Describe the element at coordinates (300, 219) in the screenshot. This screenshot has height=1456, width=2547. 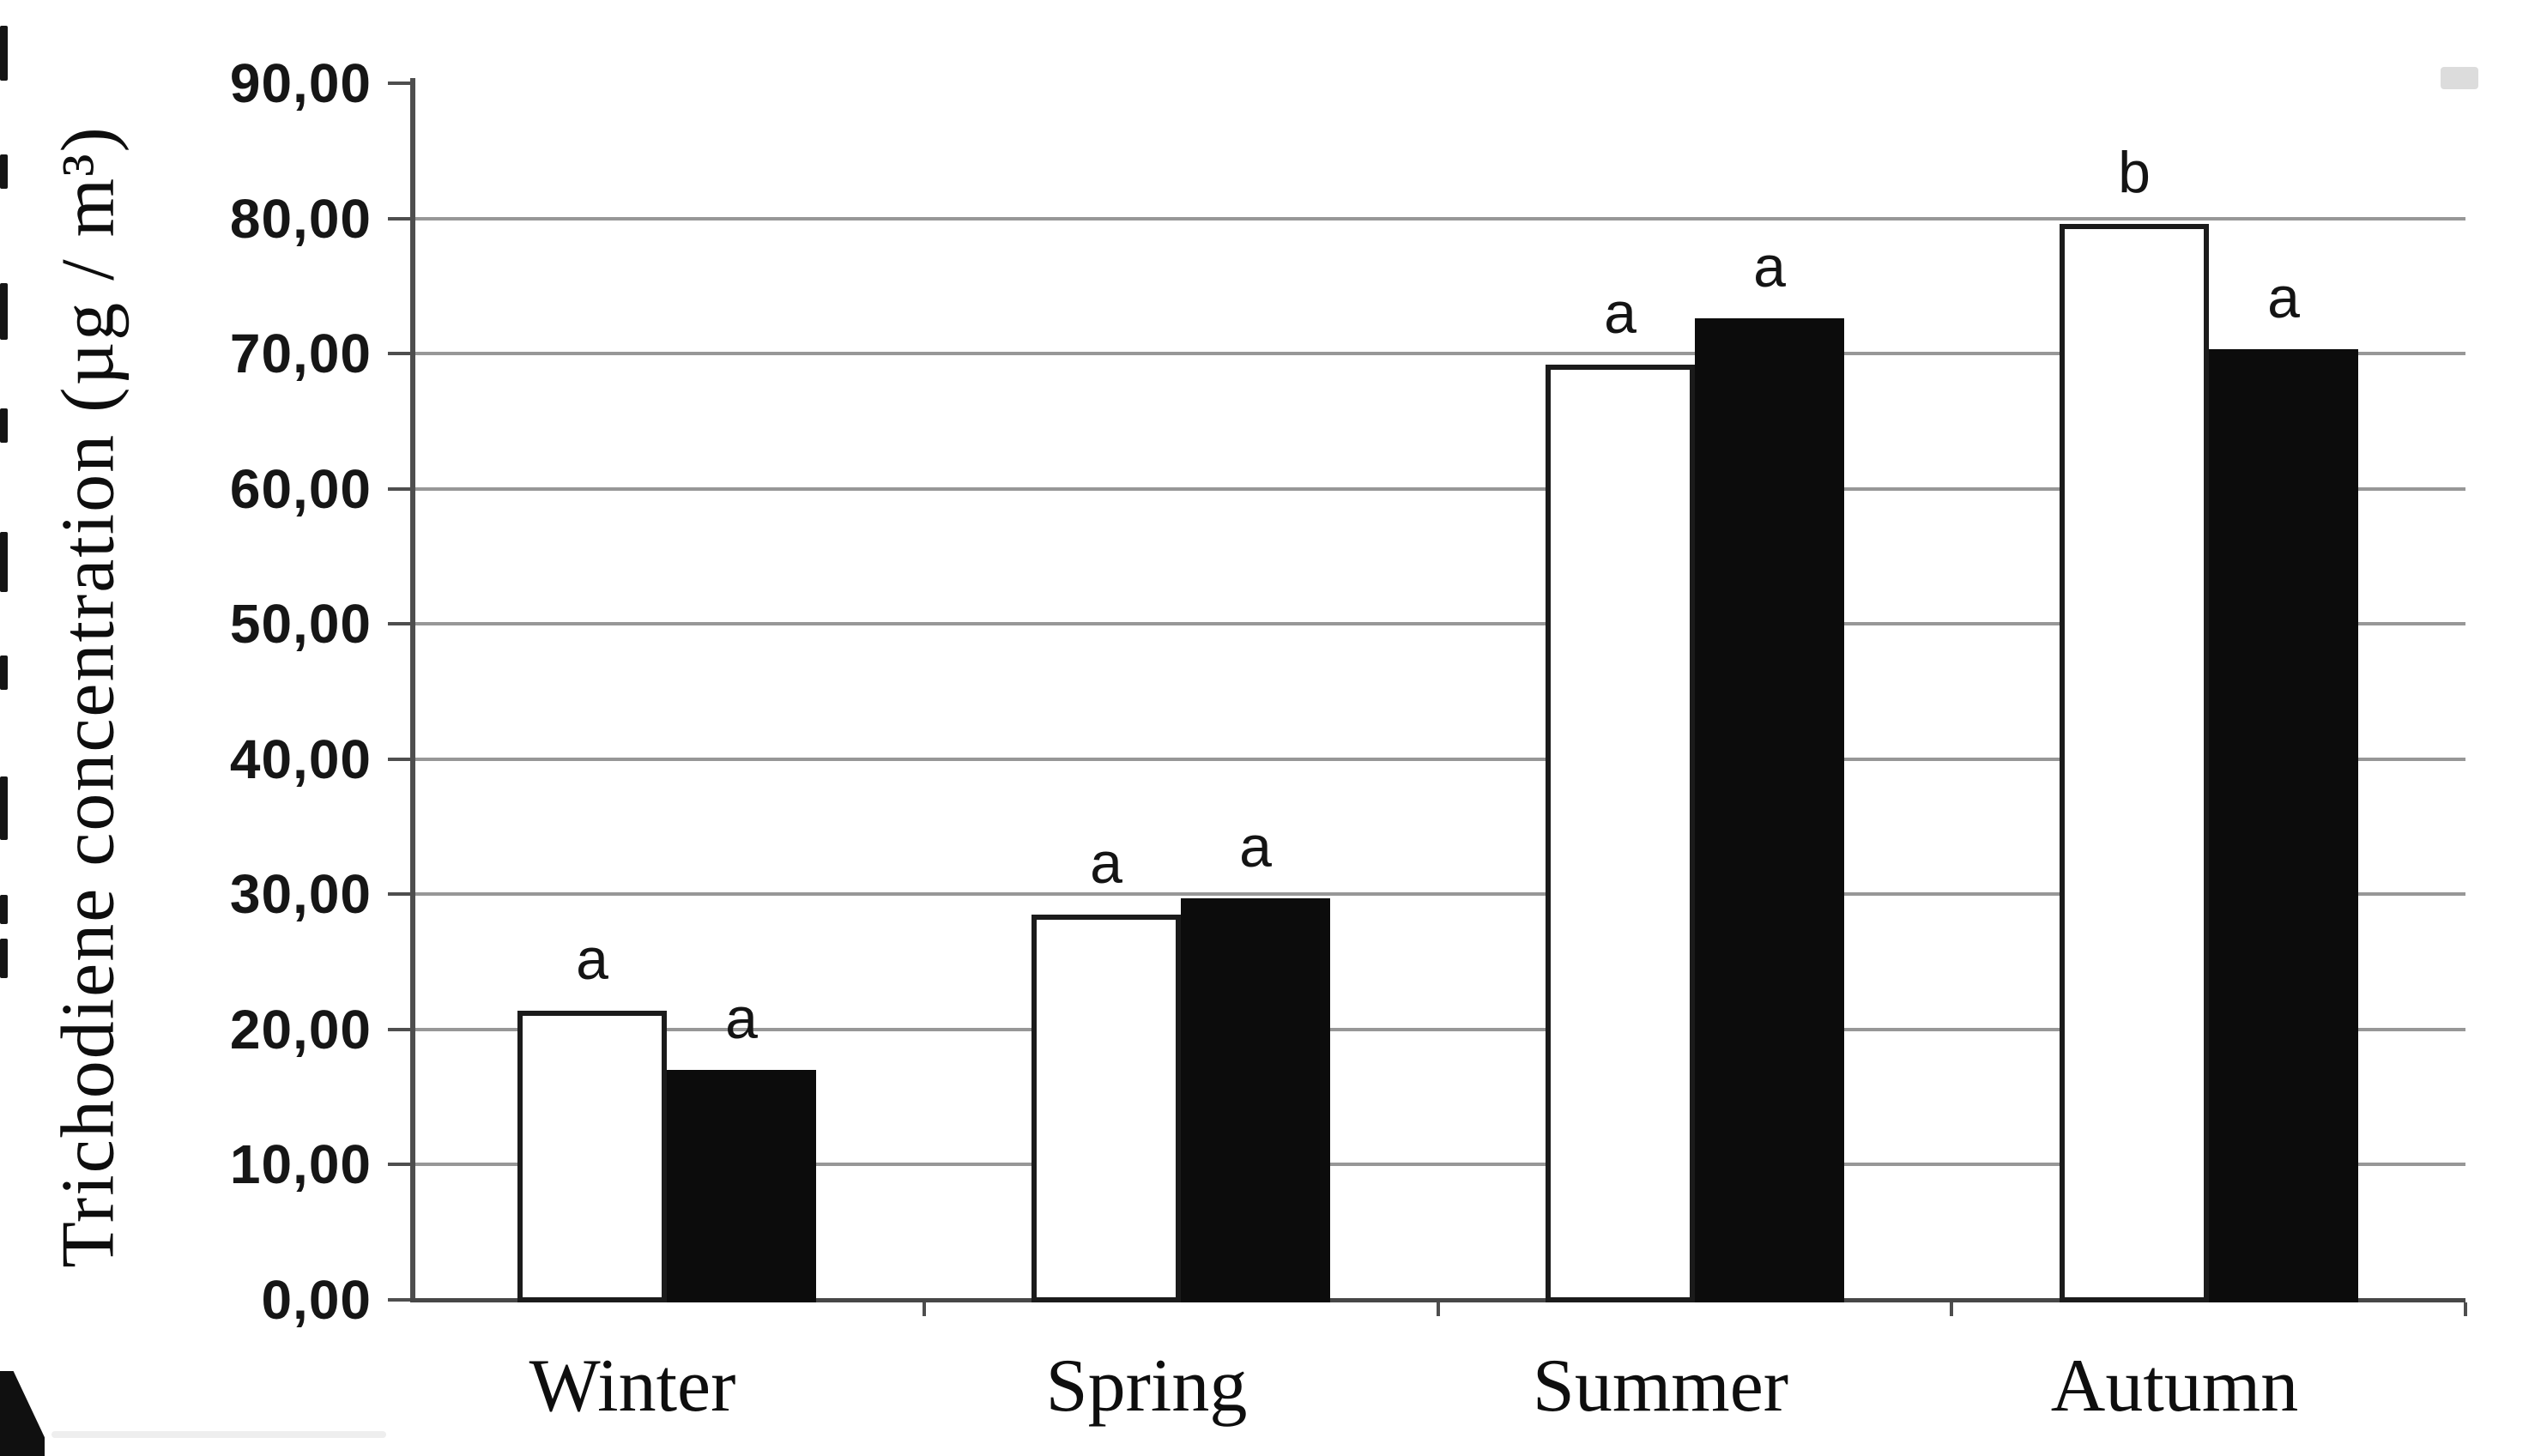
I see `y-tick-label-80: 80,00` at that location.